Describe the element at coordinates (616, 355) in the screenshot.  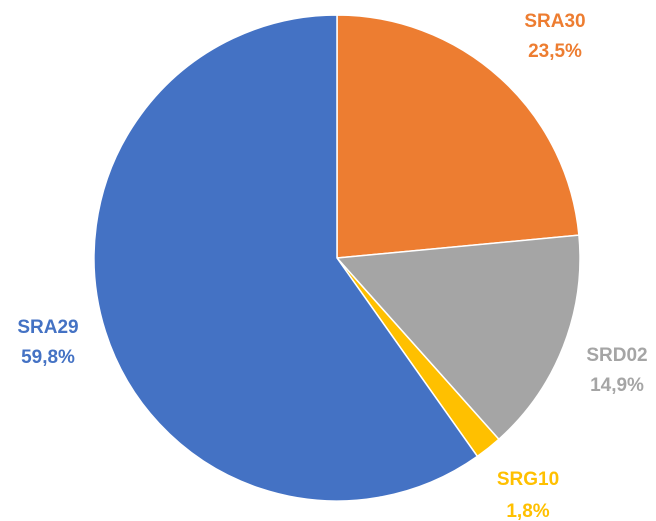
I see `slice-name: SRD02` at that location.